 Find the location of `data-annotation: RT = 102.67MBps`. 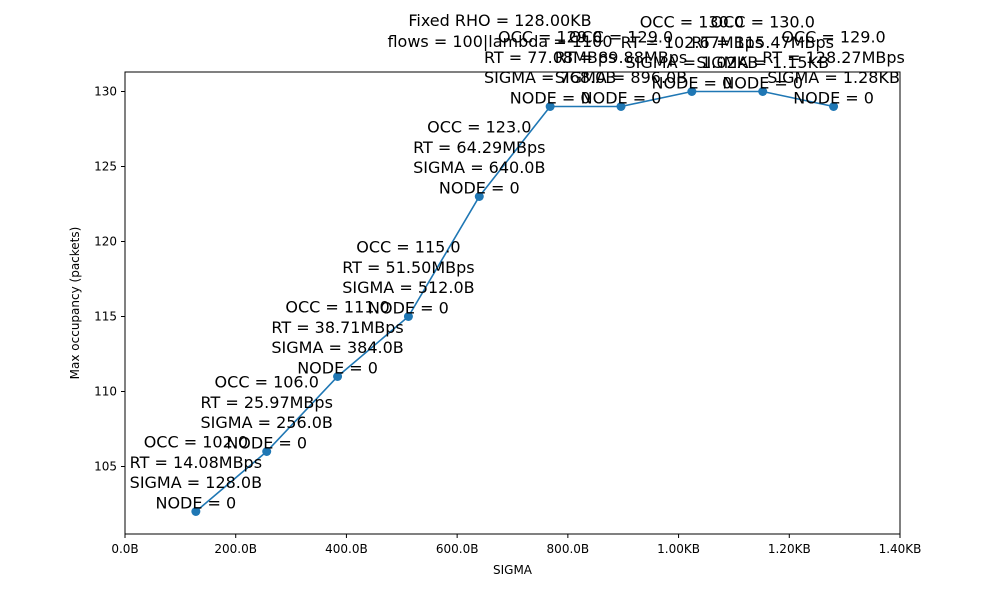

data-annotation: RT = 102.67MBps is located at coordinates (692, 42).